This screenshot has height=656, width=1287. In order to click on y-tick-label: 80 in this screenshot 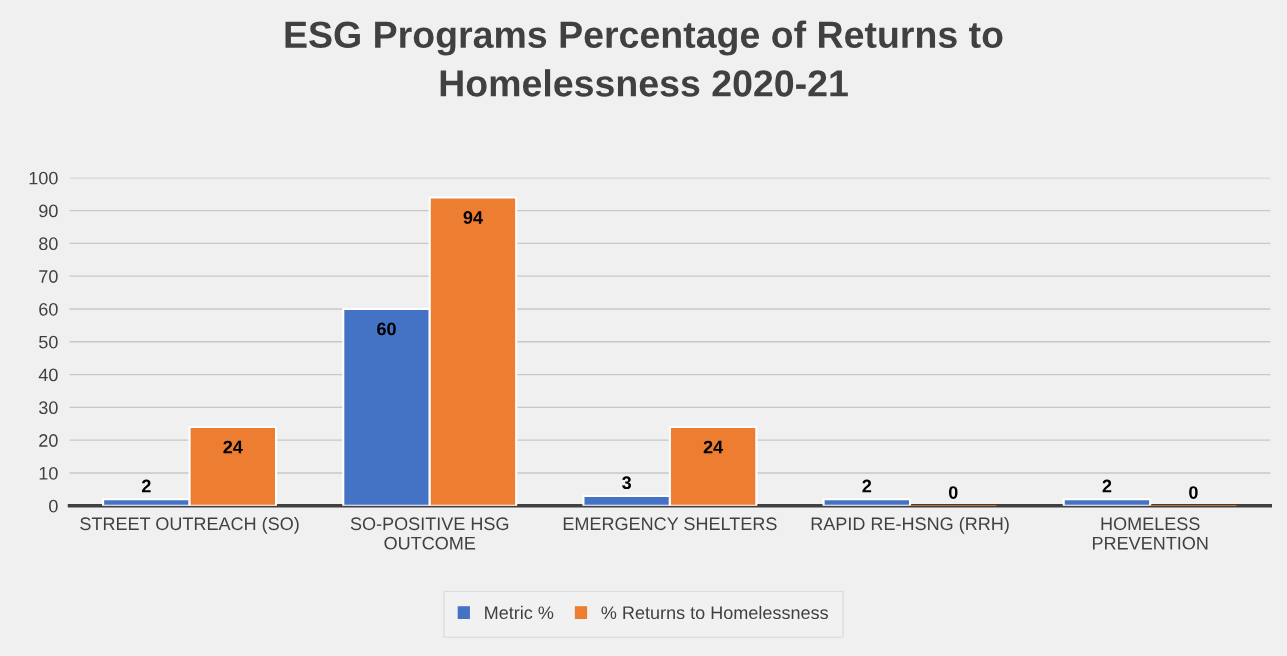, I will do `click(48, 244)`.